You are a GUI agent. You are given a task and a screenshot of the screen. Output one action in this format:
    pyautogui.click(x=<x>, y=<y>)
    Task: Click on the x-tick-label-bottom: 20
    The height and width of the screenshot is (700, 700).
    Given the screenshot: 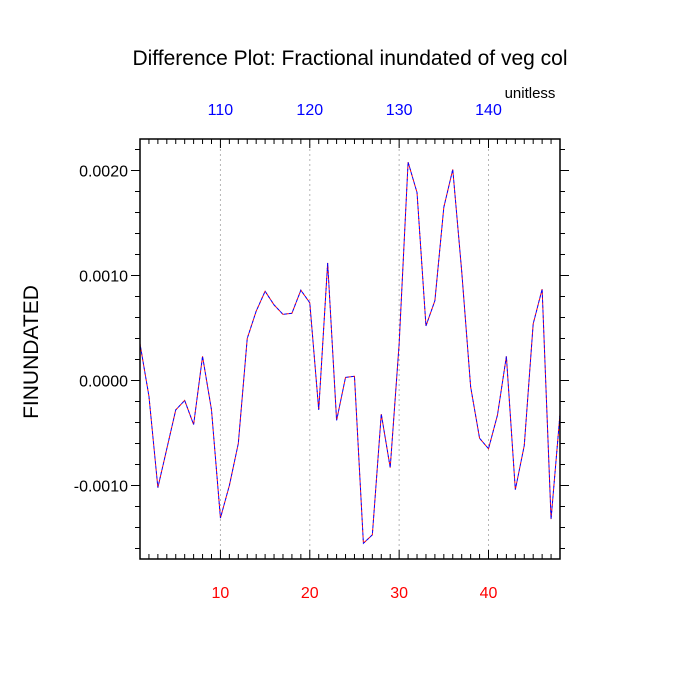 What is the action you would take?
    pyautogui.click(x=310, y=593)
    